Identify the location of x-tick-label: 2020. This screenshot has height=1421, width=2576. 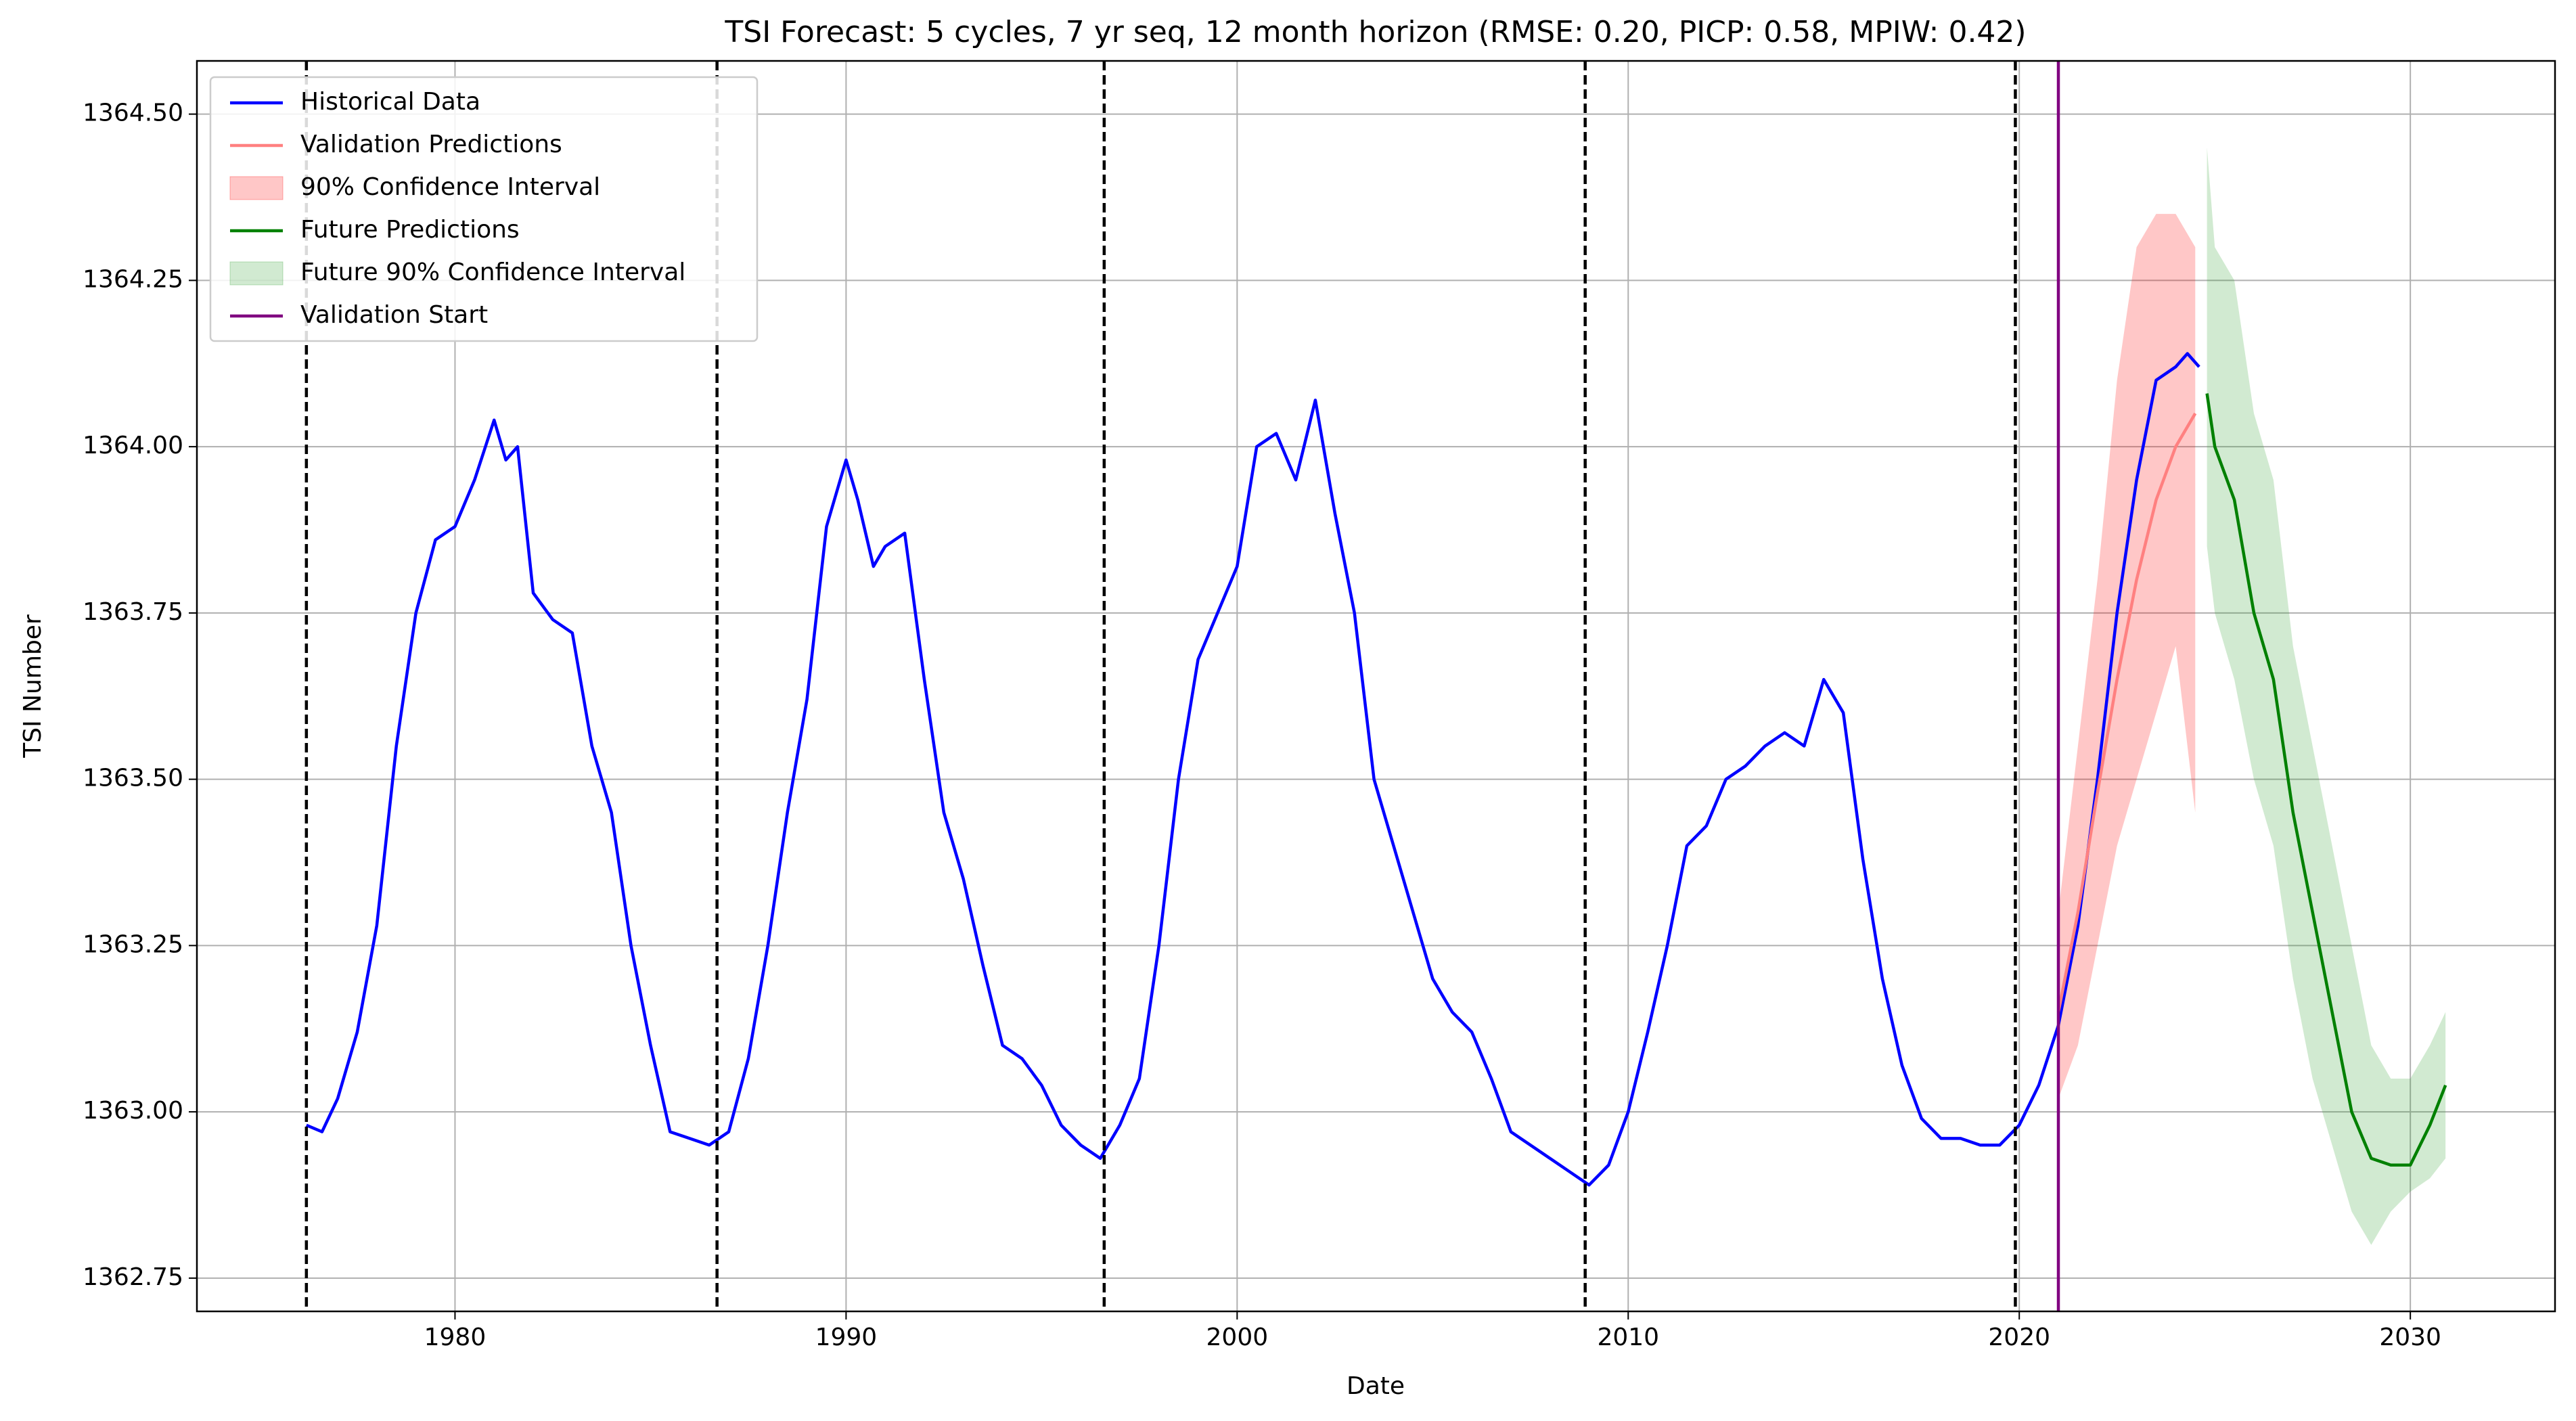
(2019, 1337).